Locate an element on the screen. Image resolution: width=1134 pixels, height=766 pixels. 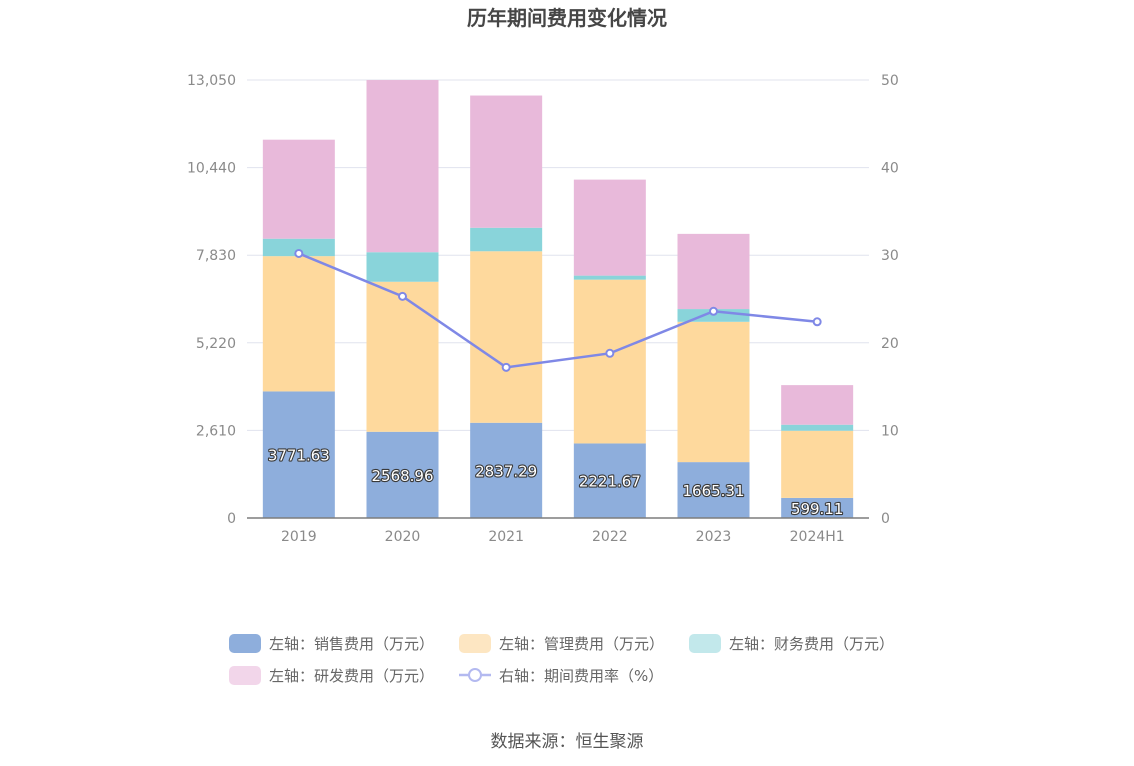
chart-title: 历年期间费用变化情况 is located at coordinates (567, 18).